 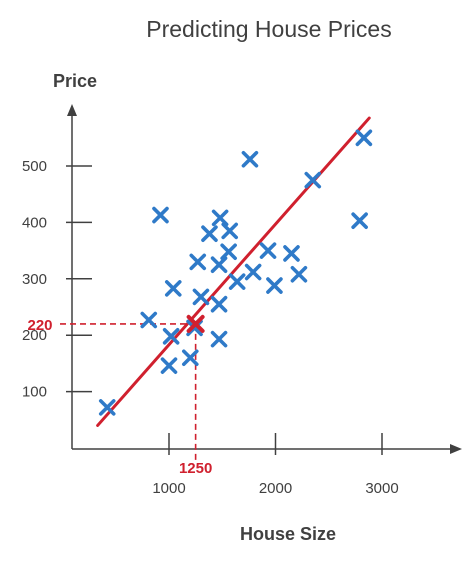 What do you see at coordinates (34, 166) in the screenshot?
I see `y-tick-label: 500` at bounding box center [34, 166].